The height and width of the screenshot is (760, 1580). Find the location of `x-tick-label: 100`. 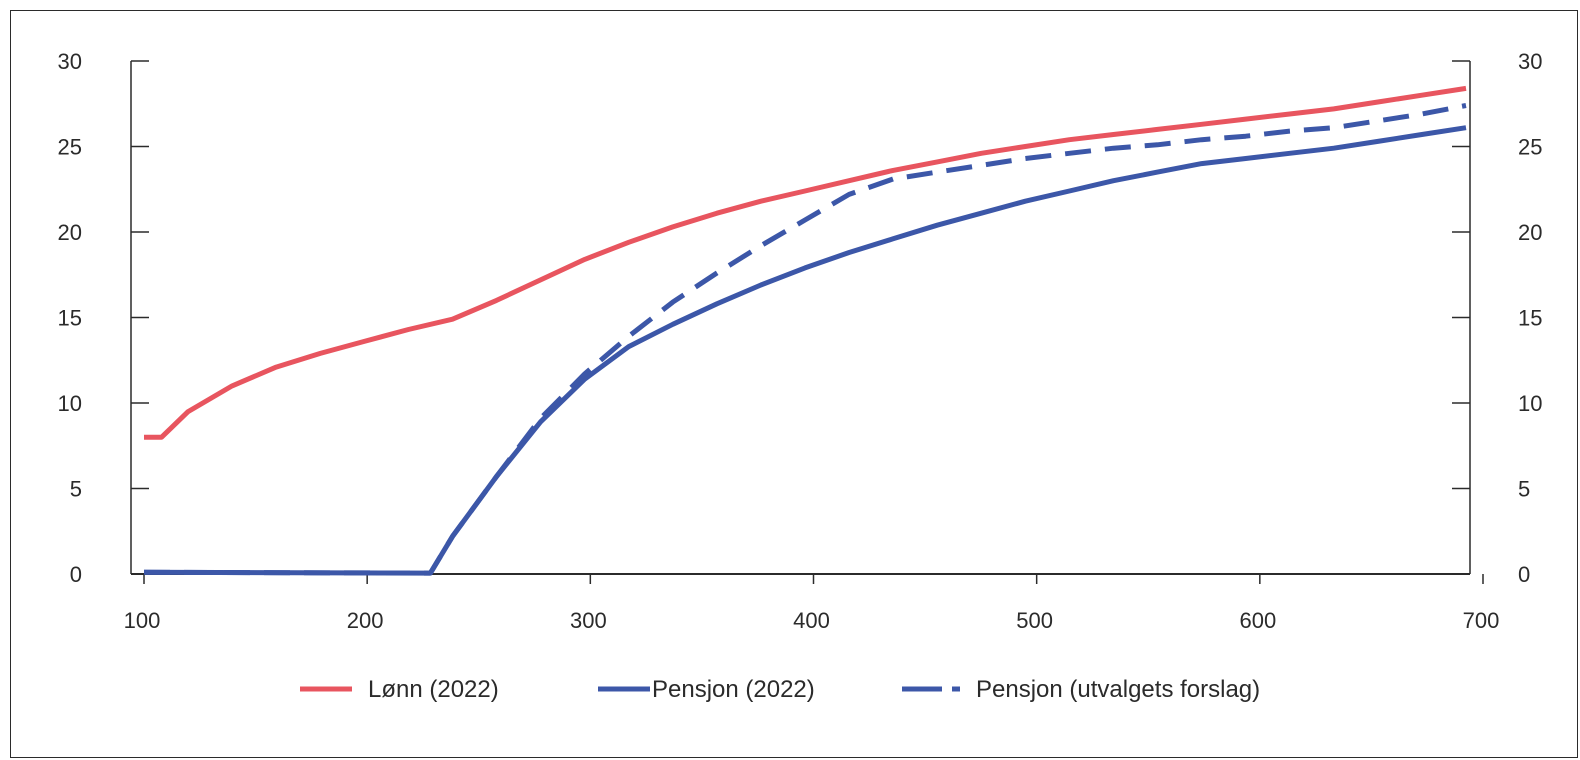

x-tick-label: 100 is located at coordinates (142, 620).